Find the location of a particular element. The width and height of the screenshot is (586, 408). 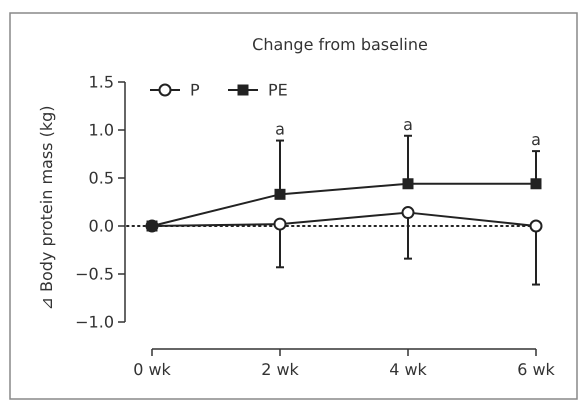

x-tick-label: 2 wk is located at coordinates (280, 369).